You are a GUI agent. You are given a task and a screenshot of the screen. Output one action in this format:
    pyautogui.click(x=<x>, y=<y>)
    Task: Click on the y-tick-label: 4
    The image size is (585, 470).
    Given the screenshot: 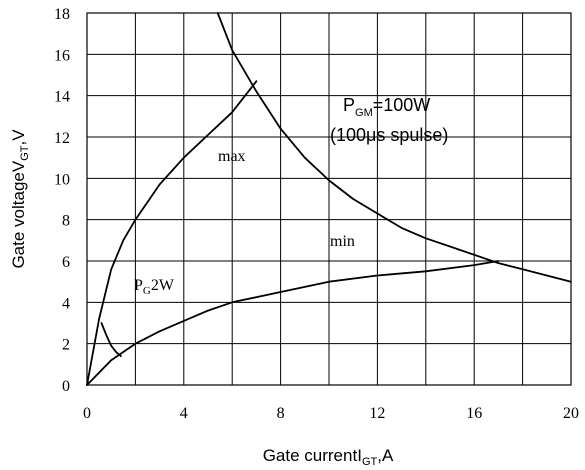 What is the action you would take?
    pyautogui.click(x=66, y=303)
    